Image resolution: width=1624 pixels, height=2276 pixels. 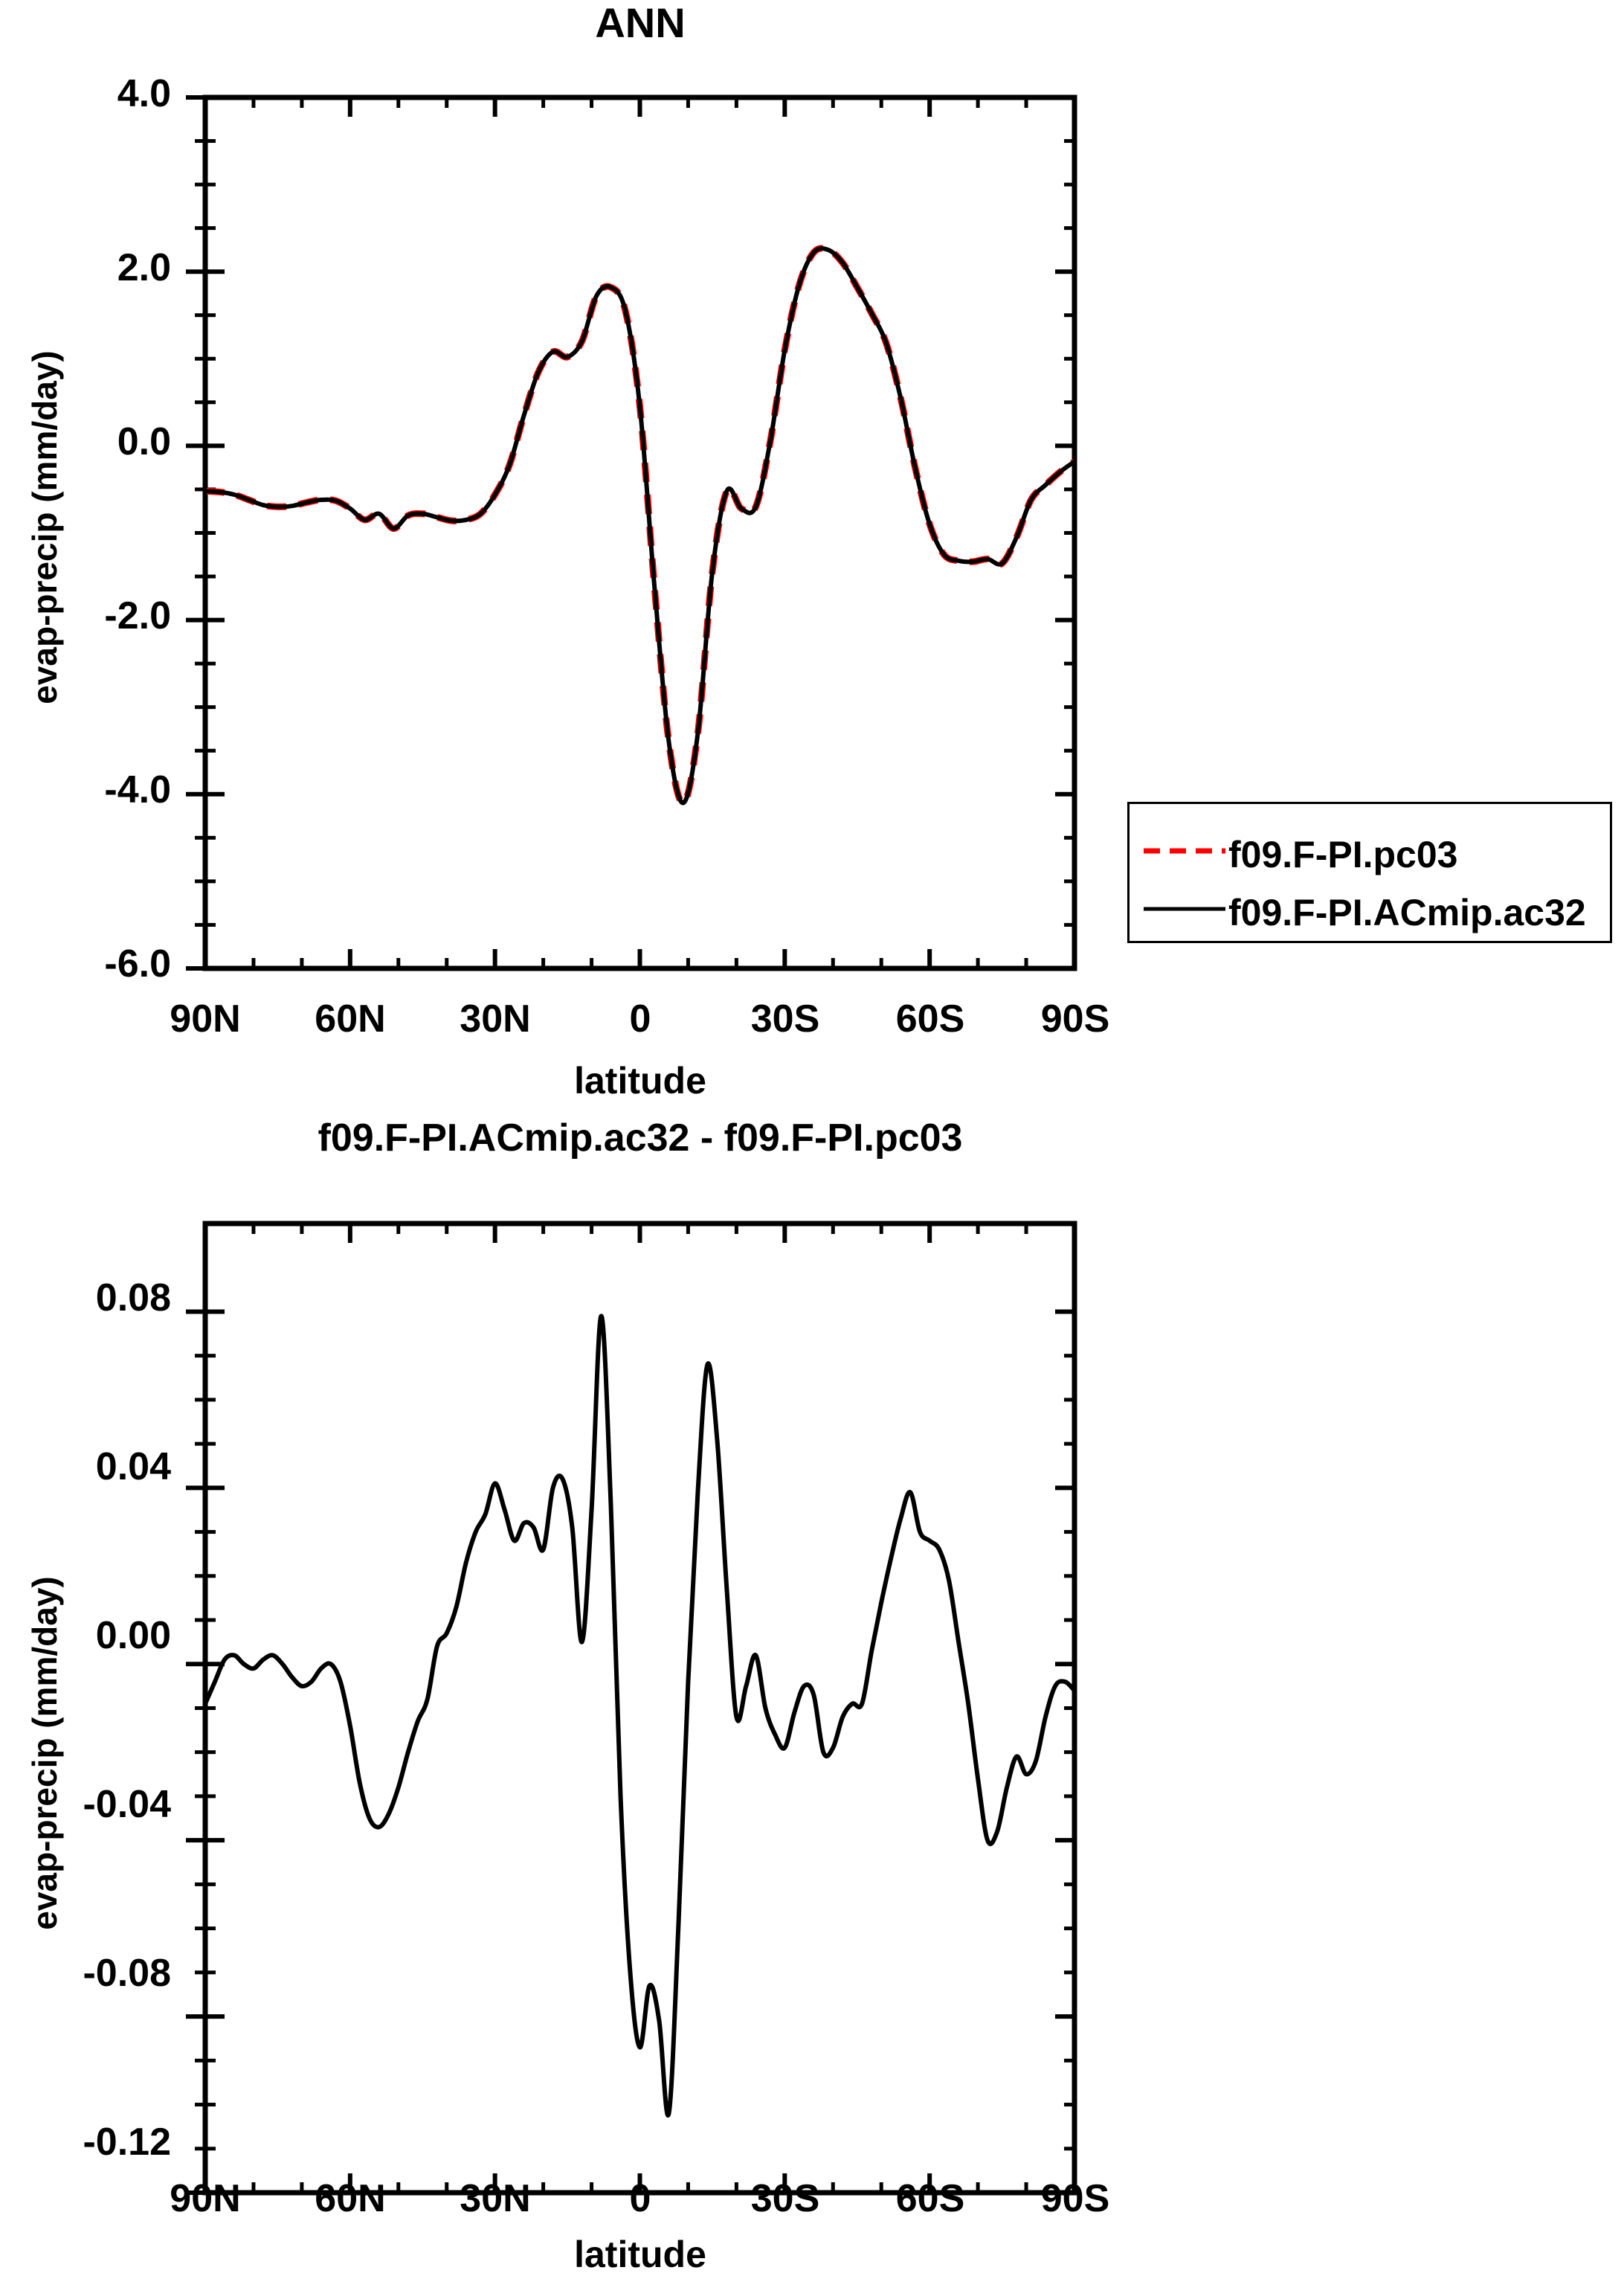 What do you see at coordinates (495, 2198) in the screenshot?
I see `bottom-xtick-label-2: 30N` at bounding box center [495, 2198].